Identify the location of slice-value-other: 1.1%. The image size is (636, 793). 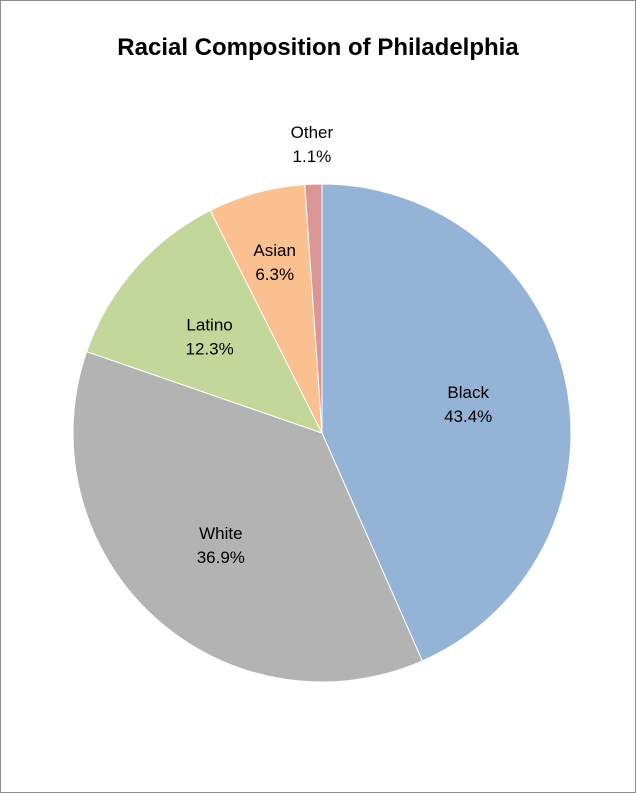
(312, 156).